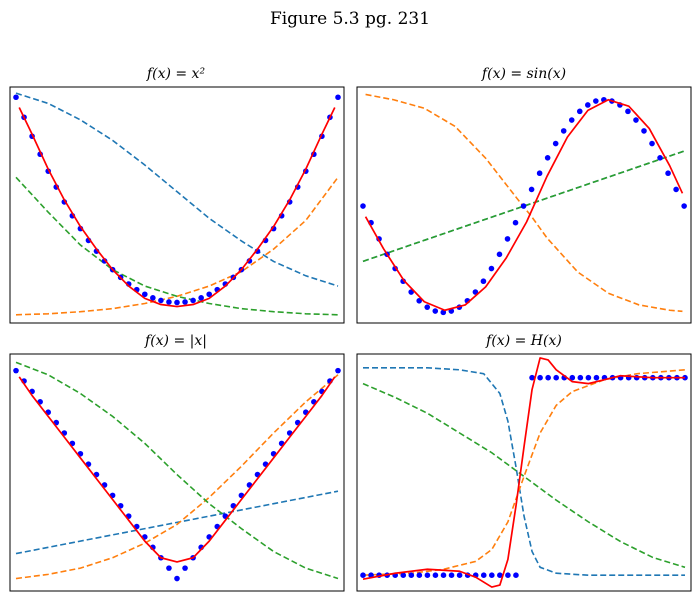  I want to click on subplot-title: f(x) = |x|, so click(175, 341).